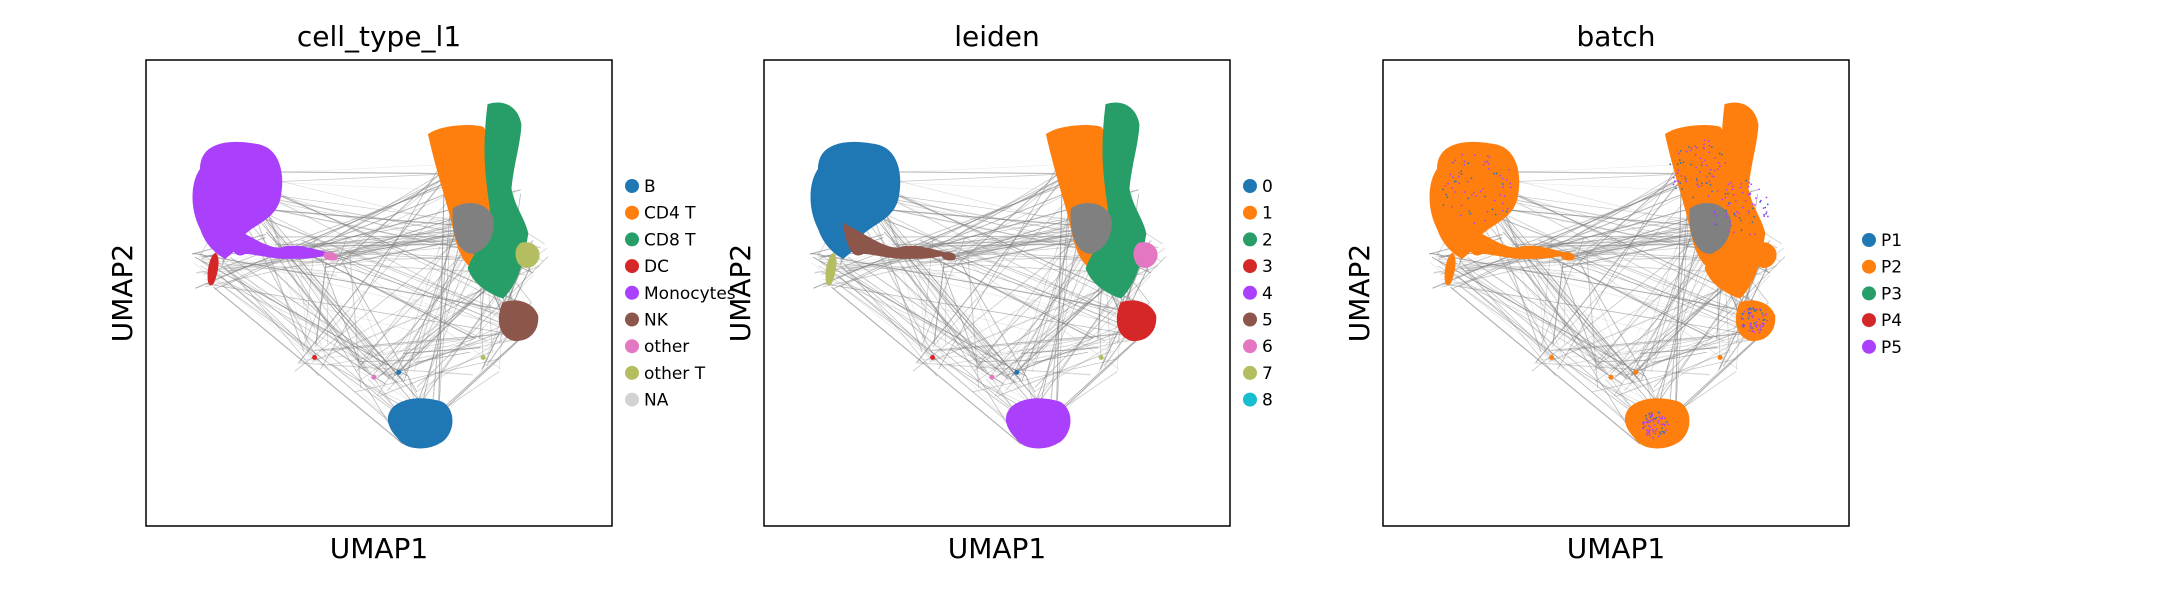 This screenshot has height=600, width=2173. What do you see at coordinates (988, 275) in the screenshot?
I see `plot-area` at bounding box center [988, 275].